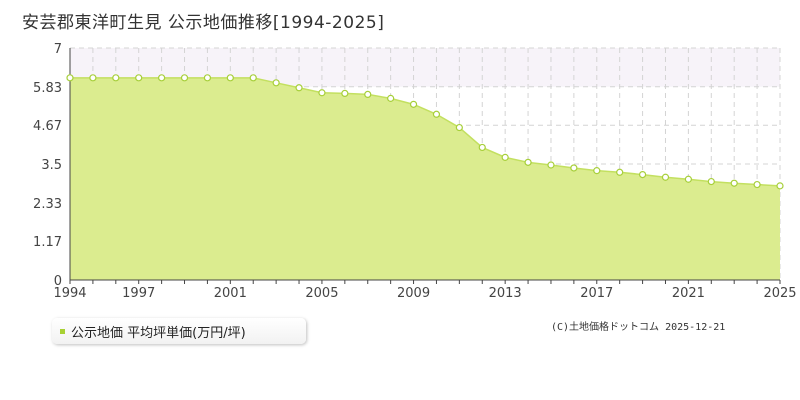  Describe the element at coordinates (69, 293) in the screenshot. I see `x-tick-label: 1994` at that location.